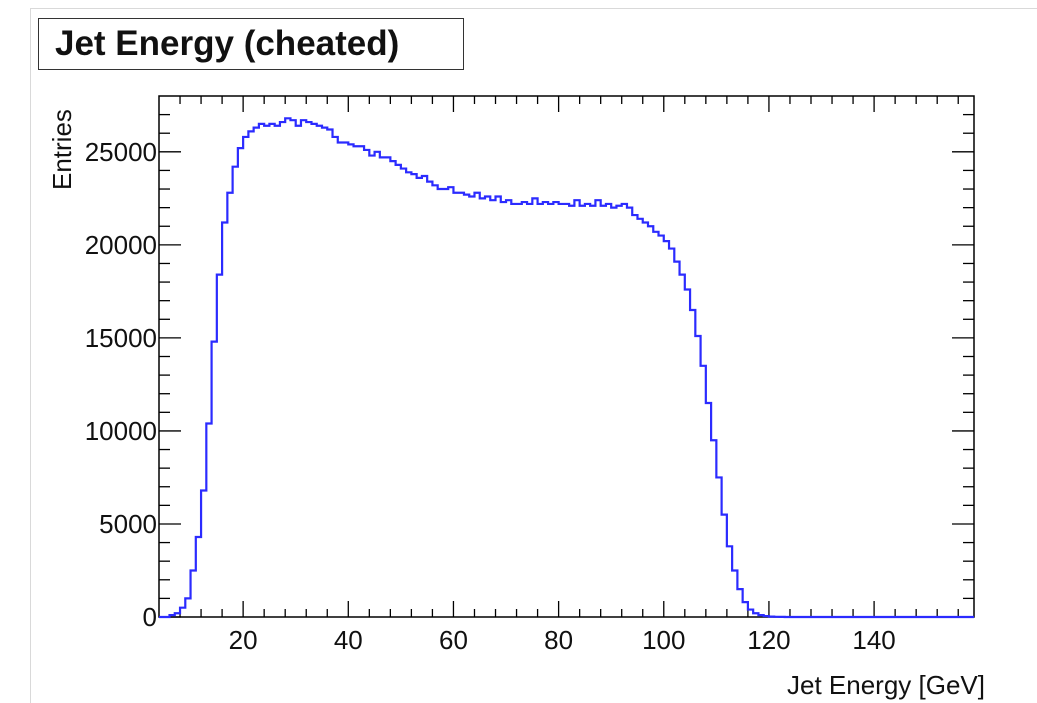  Describe the element at coordinates (243, 640) in the screenshot. I see `x-tick-label: 20` at that location.